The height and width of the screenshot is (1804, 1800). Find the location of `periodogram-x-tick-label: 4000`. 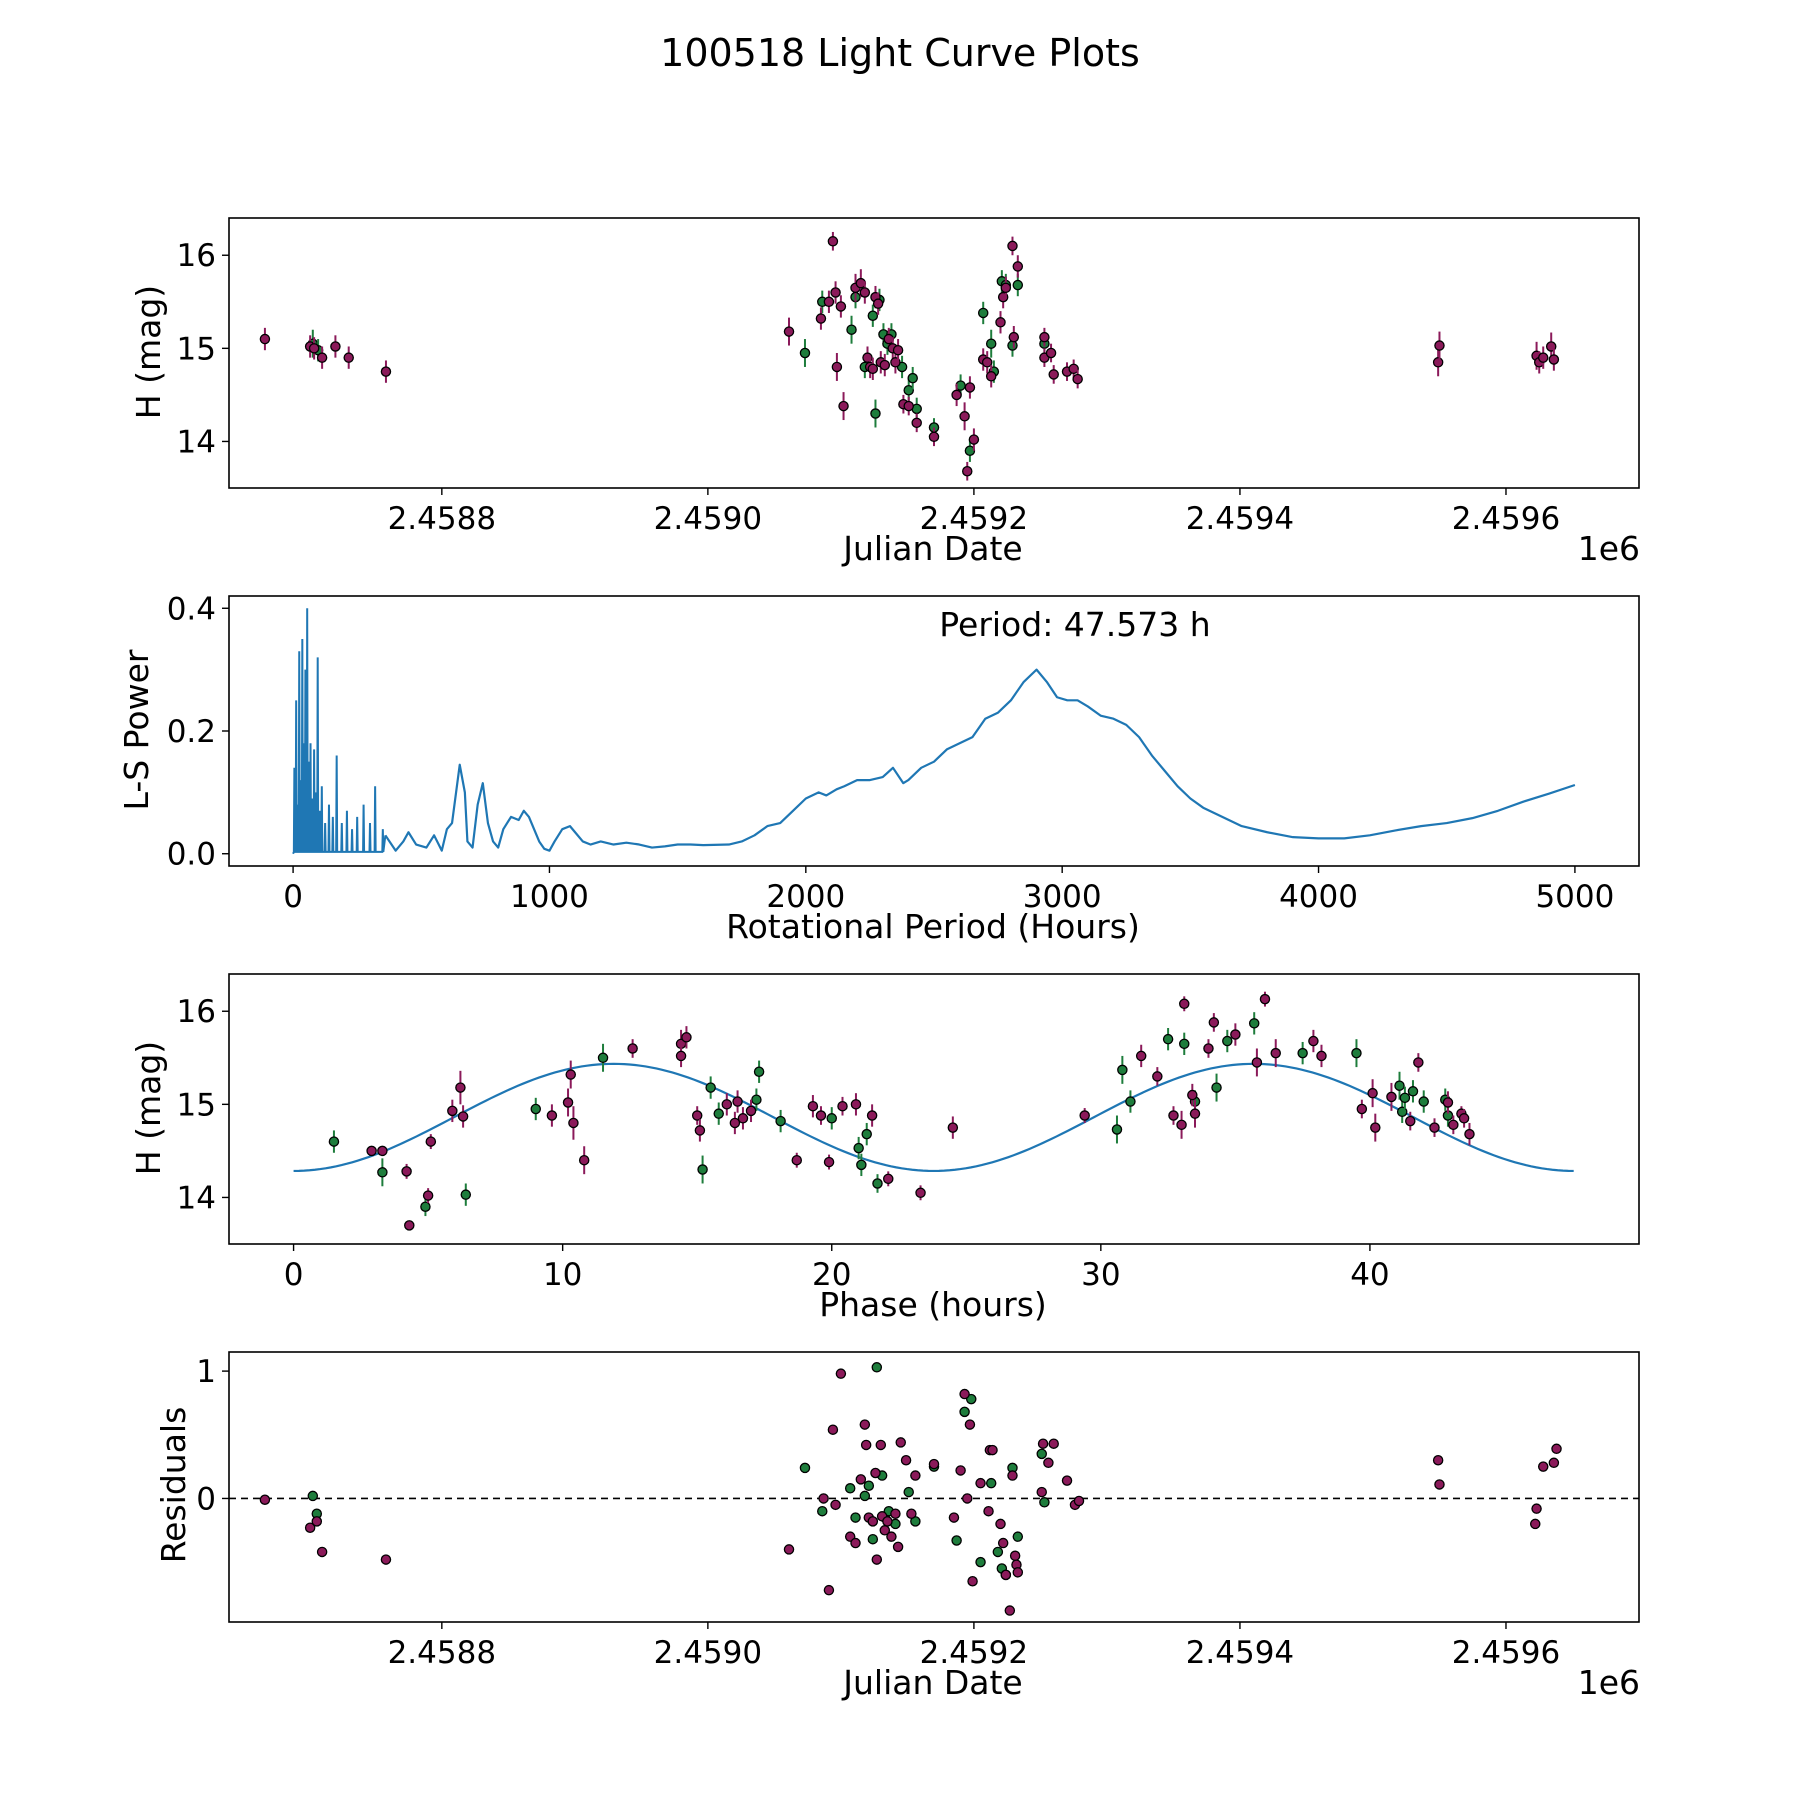

periodogram-x-tick-label: 4000 is located at coordinates (1318, 897).